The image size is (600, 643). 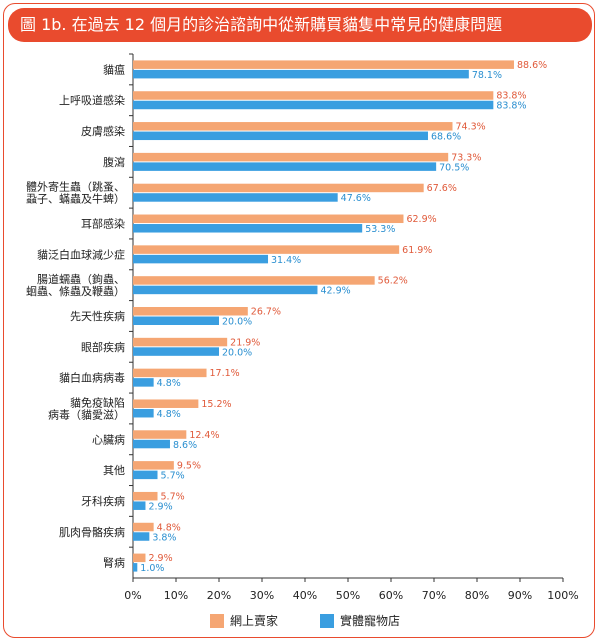 What do you see at coordinates (103, 224) in the screenshot?
I see `category-label: 耳部感染` at bounding box center [103, 224].